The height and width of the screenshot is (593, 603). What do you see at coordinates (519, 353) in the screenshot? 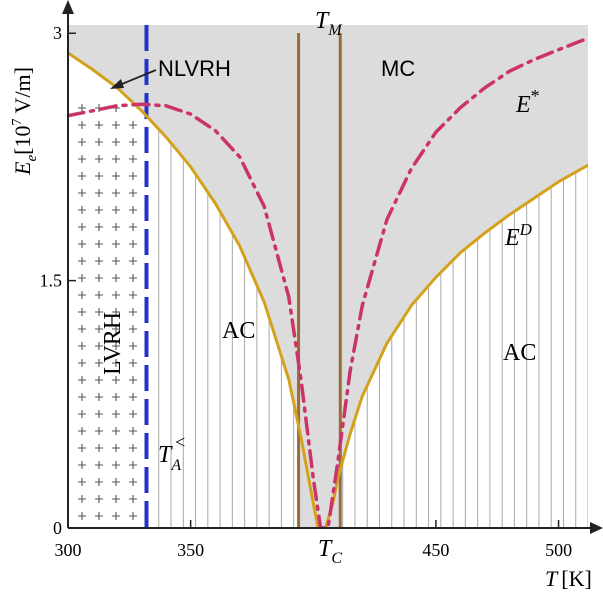
I see `region-label-ac-right: AC` at bounding box center [519, 353].